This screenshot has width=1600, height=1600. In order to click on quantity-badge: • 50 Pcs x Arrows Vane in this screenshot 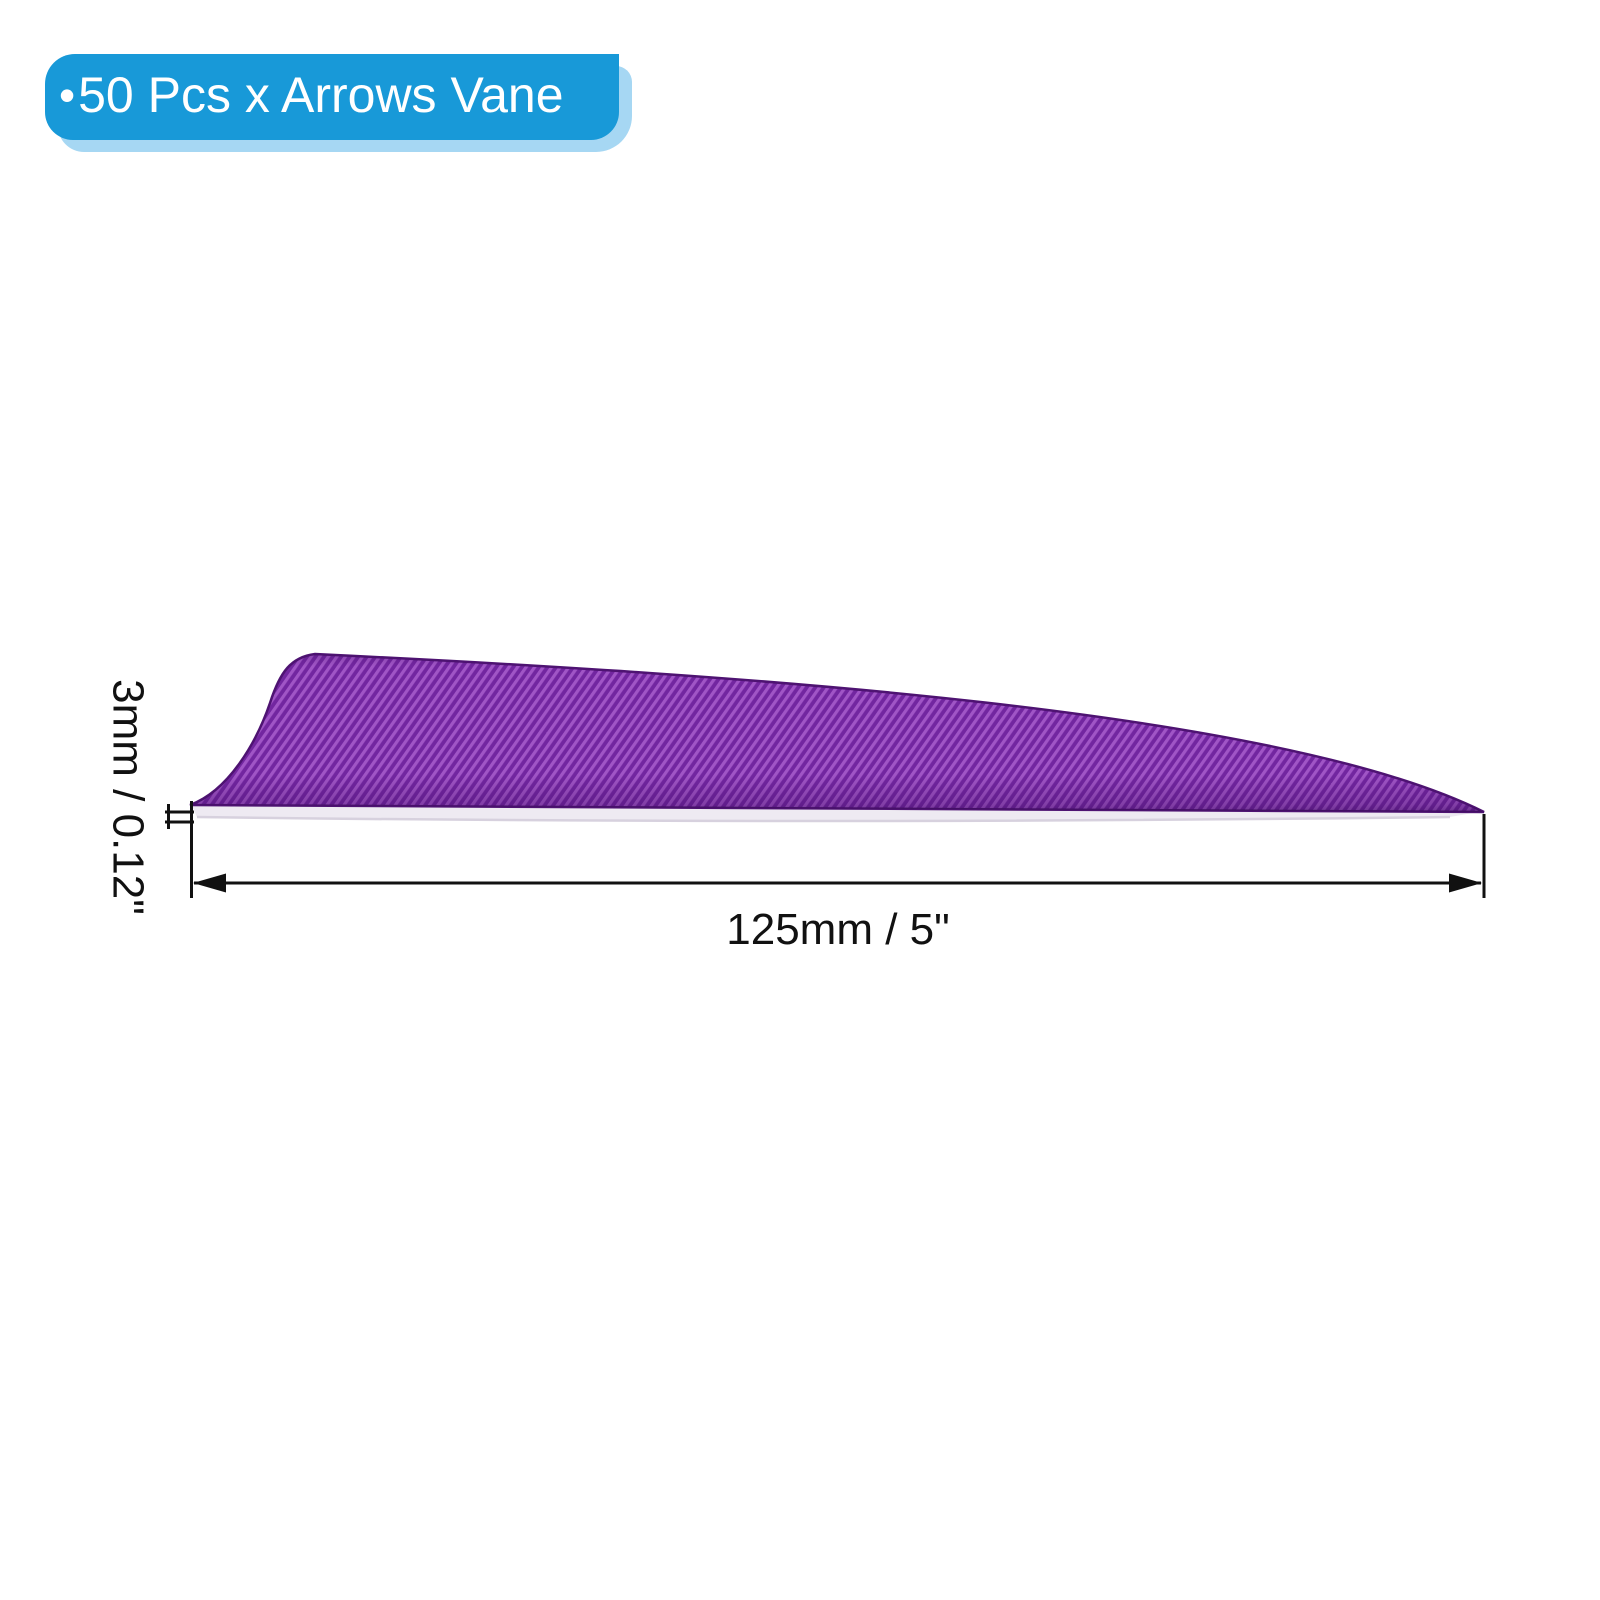, I will do `click(340, 104)`.